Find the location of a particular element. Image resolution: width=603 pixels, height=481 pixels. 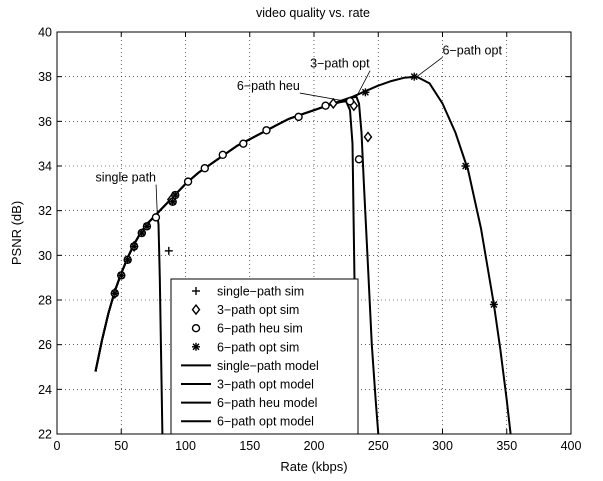

y-tick-label: 32 is located at coordinates (45, 211).